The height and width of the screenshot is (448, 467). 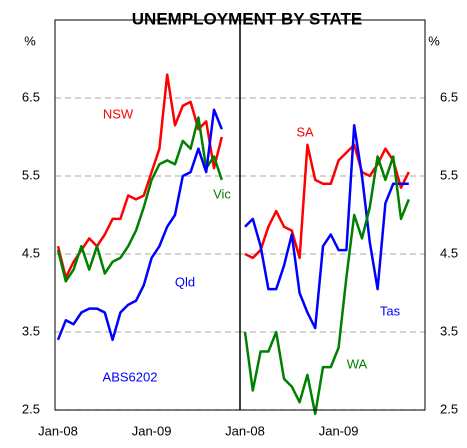 I want to click on series-label: Tas, so click(x=390, y=310).